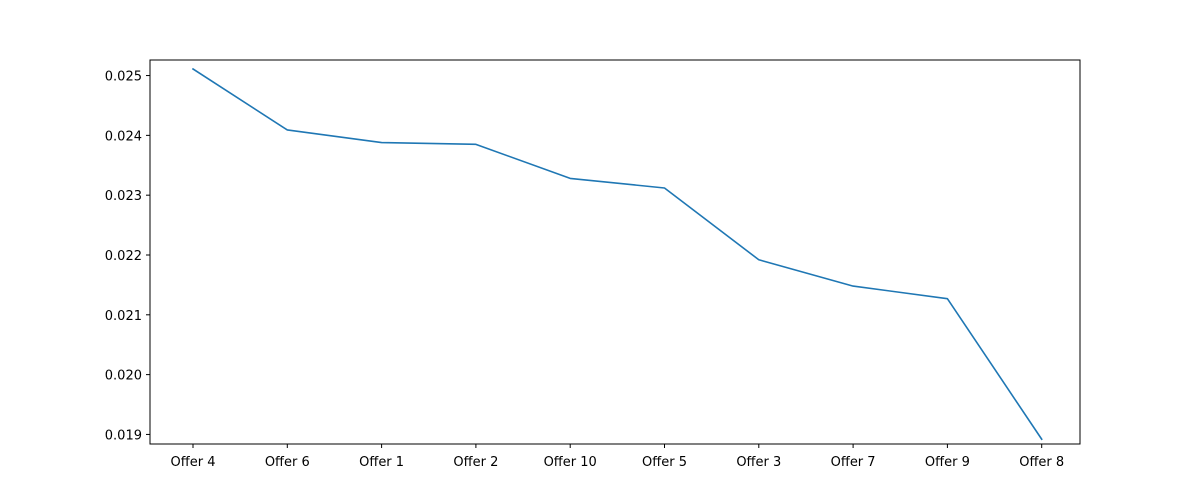 The width and height of the screenshot is (1200, 504). What do you see at coordinates (123, 196) in the screenshot?
I see `y-tick-label: 0.023` at bounding box center [123, 196].